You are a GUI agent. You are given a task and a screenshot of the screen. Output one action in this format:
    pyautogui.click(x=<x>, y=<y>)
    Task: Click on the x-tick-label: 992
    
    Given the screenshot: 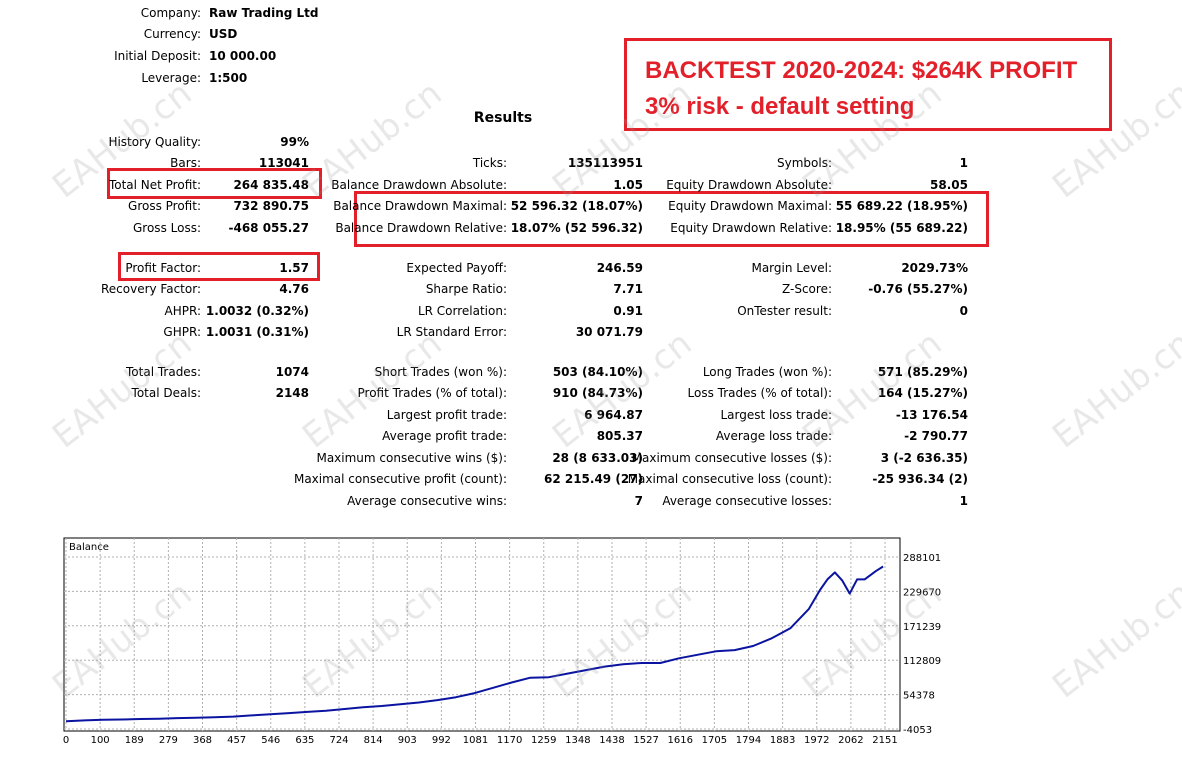 What is the action you would take?
    pyautogui.click(x=441, y=740)
    